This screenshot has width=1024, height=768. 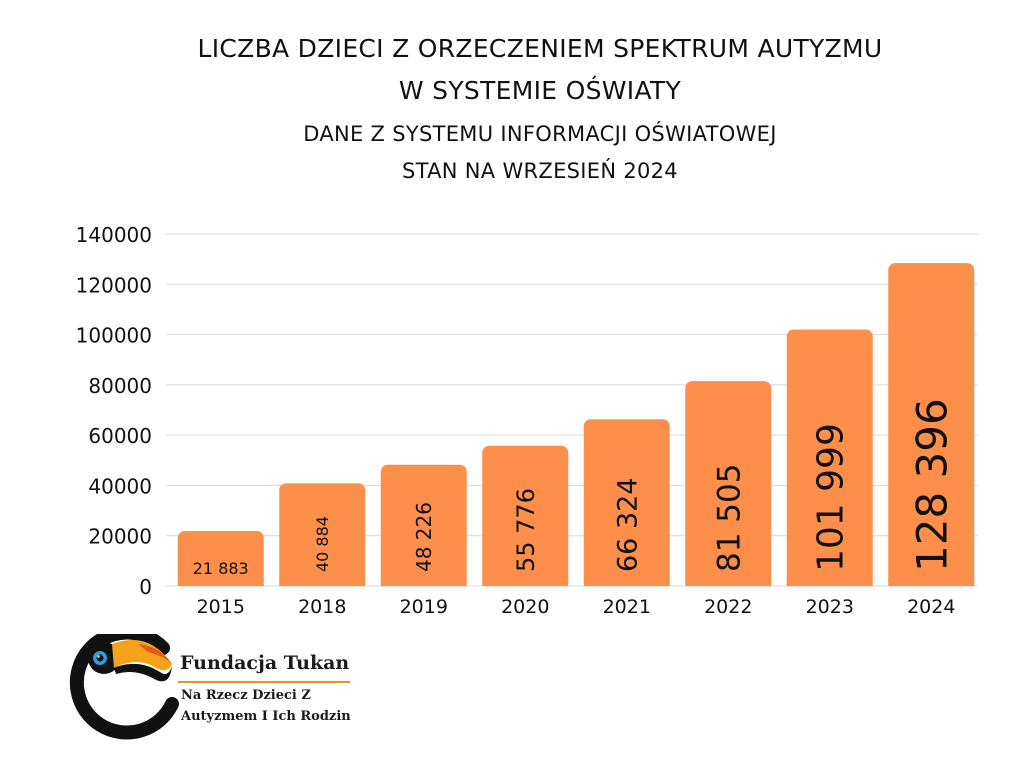 I want to click on x-tick-label: 2019, so click(x=424, y=607).